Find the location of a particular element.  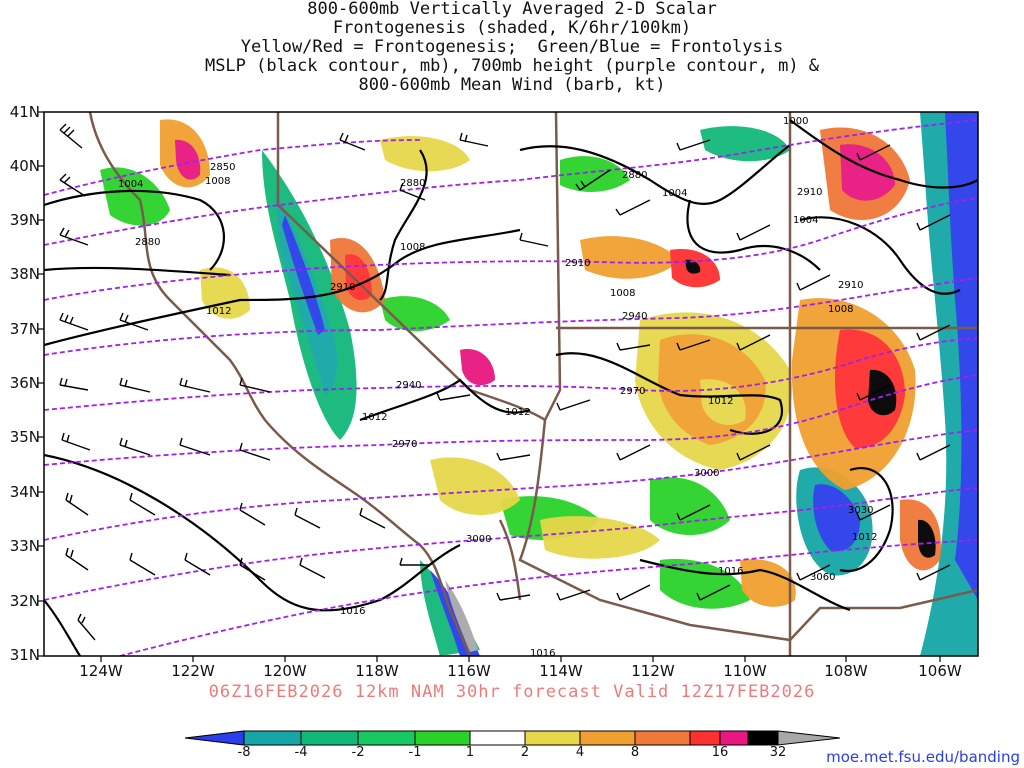

lat-label: 36N is located at coordinates (24, 383).